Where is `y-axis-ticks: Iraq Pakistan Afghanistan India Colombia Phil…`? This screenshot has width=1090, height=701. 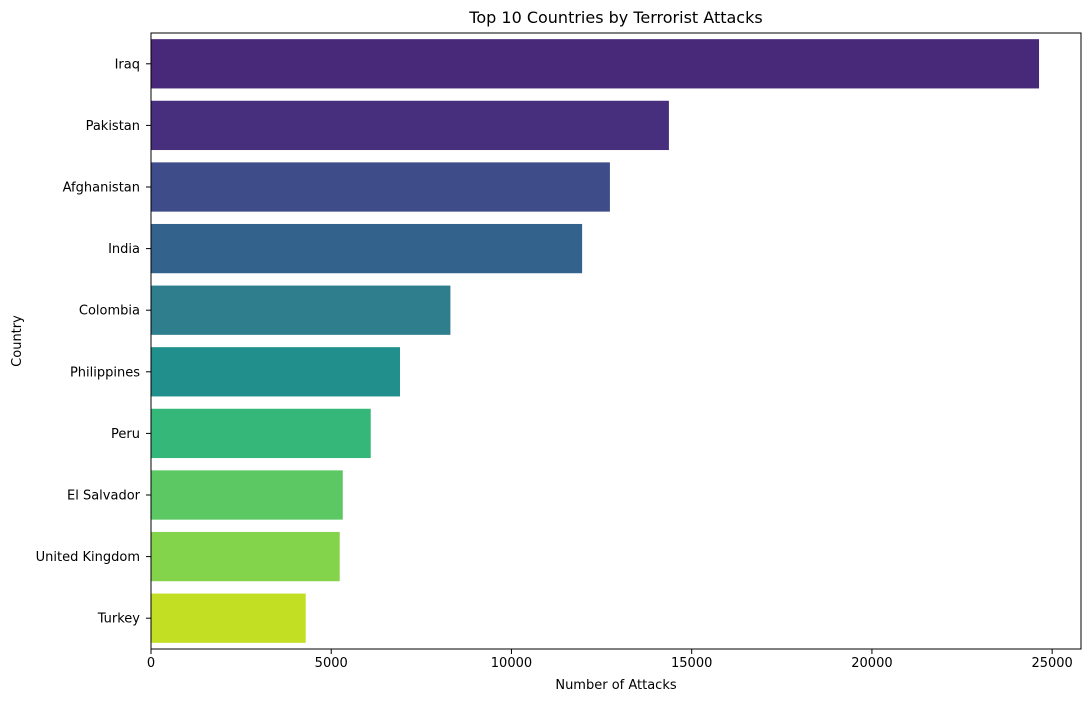
y-axis-ticks: Iraq Pakistan Afghanistan India Colombia Phil… is located at coordinates (93, 342).